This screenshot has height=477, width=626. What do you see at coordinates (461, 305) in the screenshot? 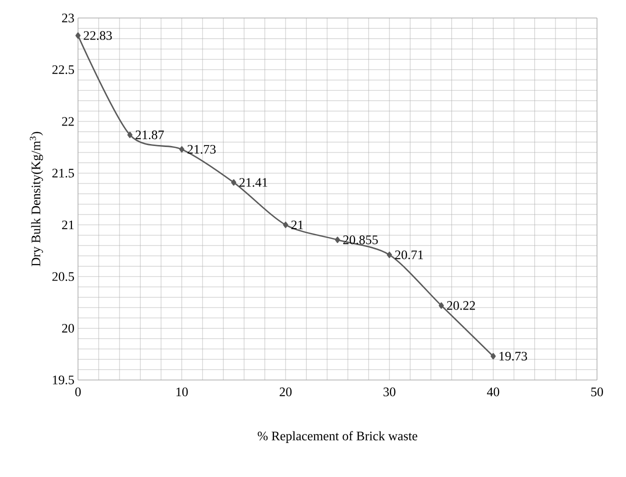
I see `data-label: 20.22` at bounding box center [461, 305].